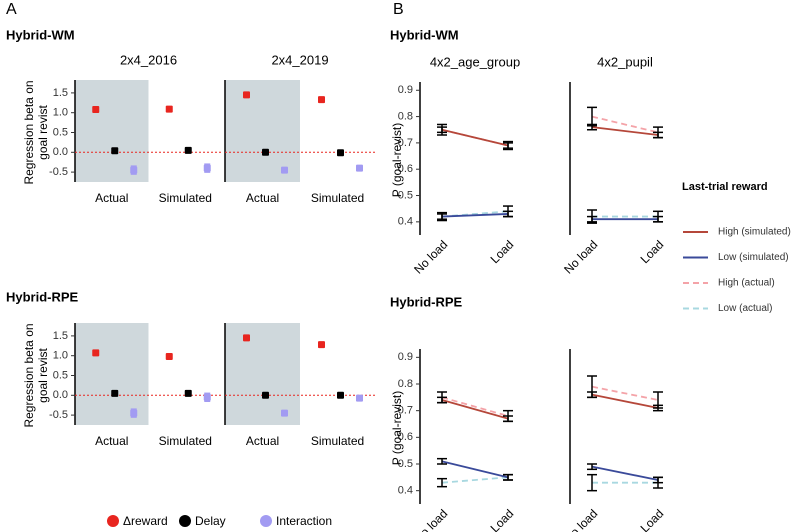 The image size is (800, 532). What do you see at coordinates (753, 257) in the screenshot?
I see `legend-label: Low (simulated)` at bounding box center [753, 257].